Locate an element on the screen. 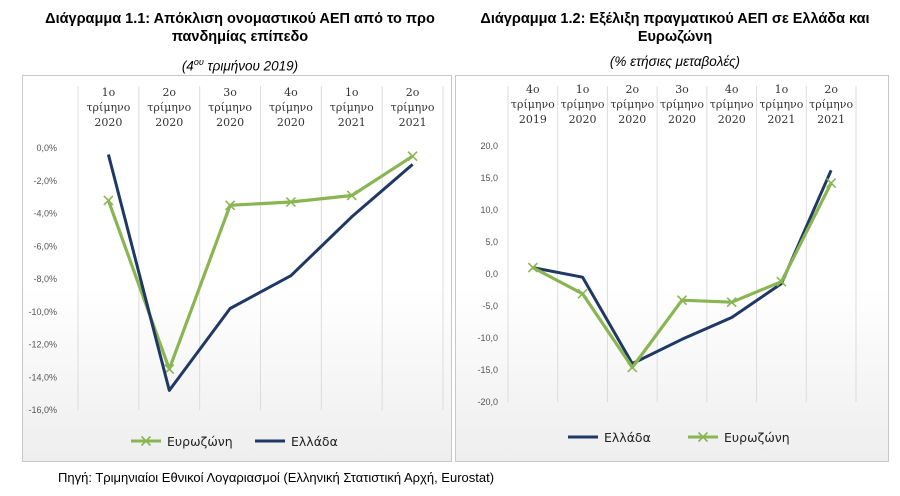 This screenshot has width=900, height=496. x-category-label: 2019 is located at coordinates (533, 119).